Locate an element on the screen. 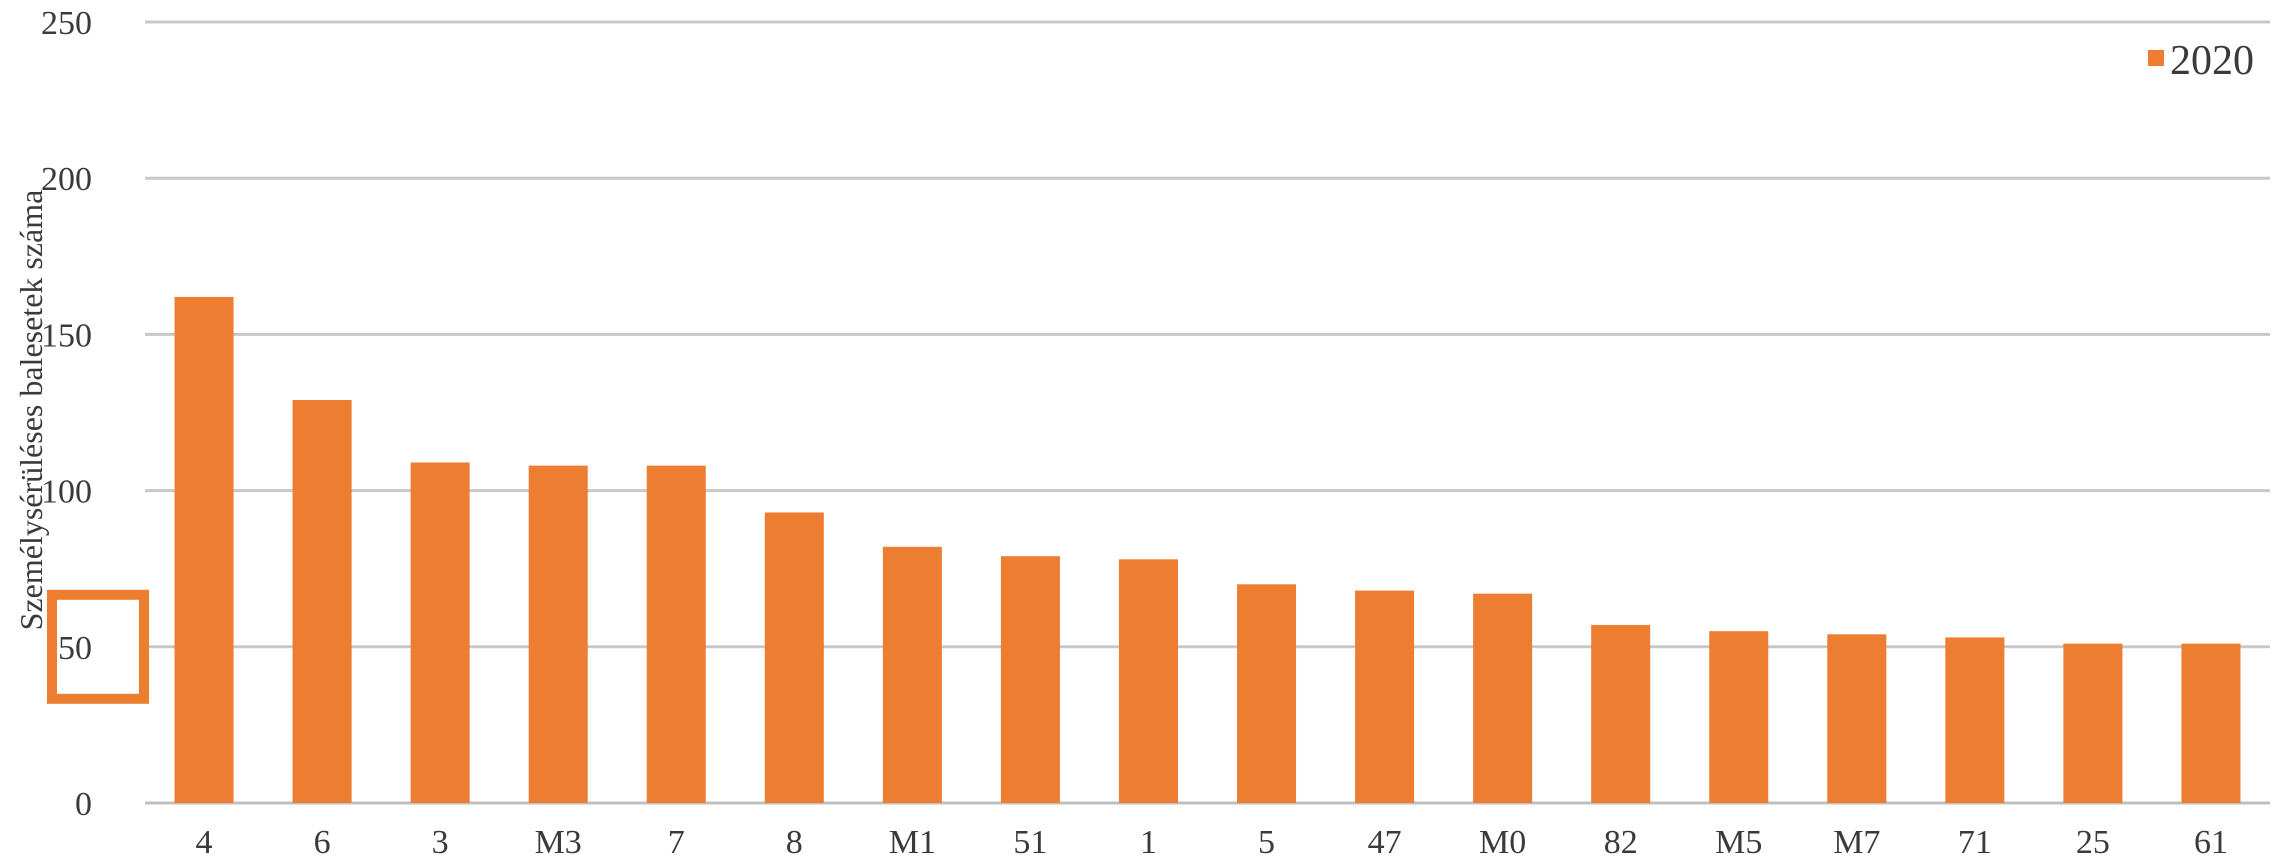 Image resolution: width=2284 pixels, height=861 pixels. x-tick-label-M1: M1 is located at coordinates (912, 842).